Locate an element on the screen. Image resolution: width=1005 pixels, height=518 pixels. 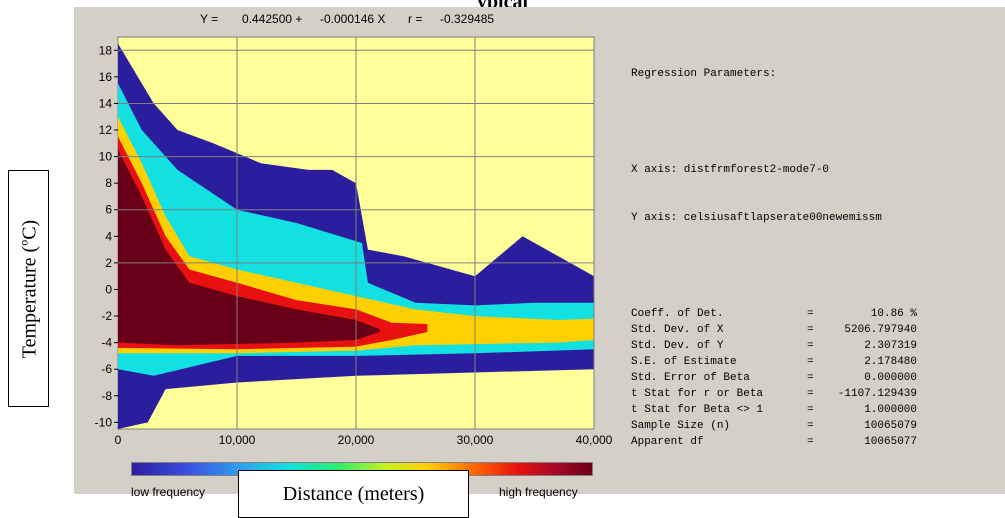
y-tick-label: 12 is located at coordinates (106, 130).